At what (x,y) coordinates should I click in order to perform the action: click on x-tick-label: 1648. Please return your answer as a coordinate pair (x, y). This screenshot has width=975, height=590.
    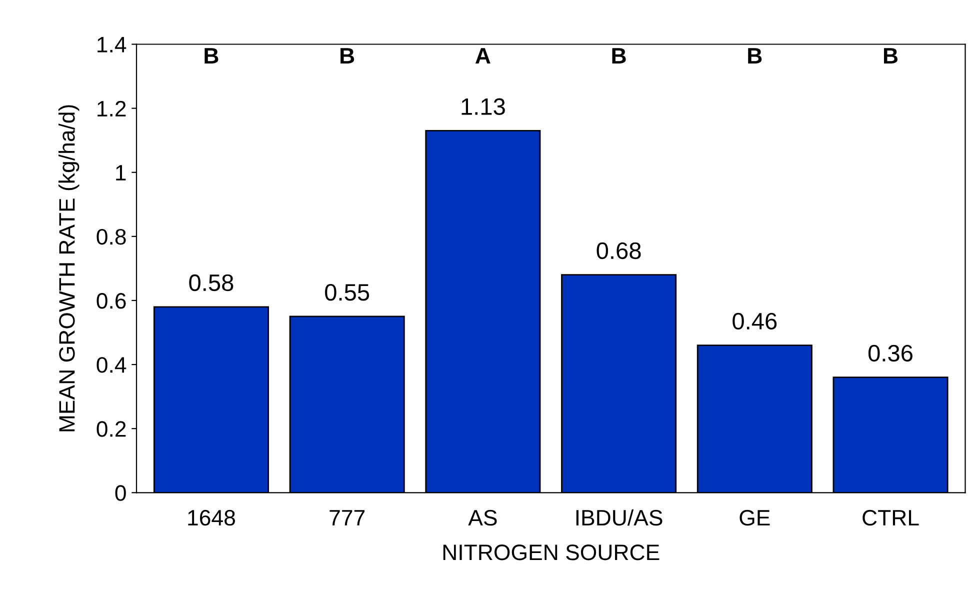
    Looking at the image, I should click on (211, 518).